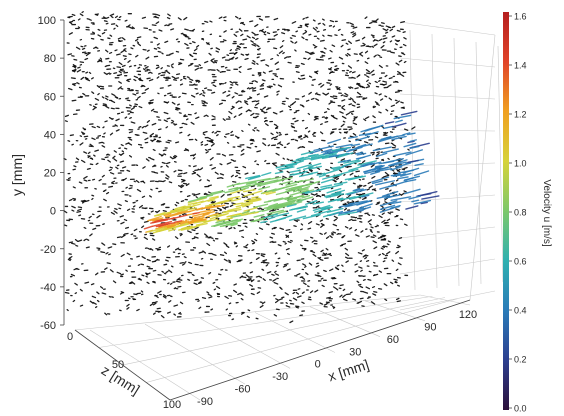 Image resolution: width=564 pixels, height=416 pixels. What do you see at coordinates (520, 164) in the screenshot?
I see `colorbar-tick-label: 1.0` at bounding box center [520, 164].